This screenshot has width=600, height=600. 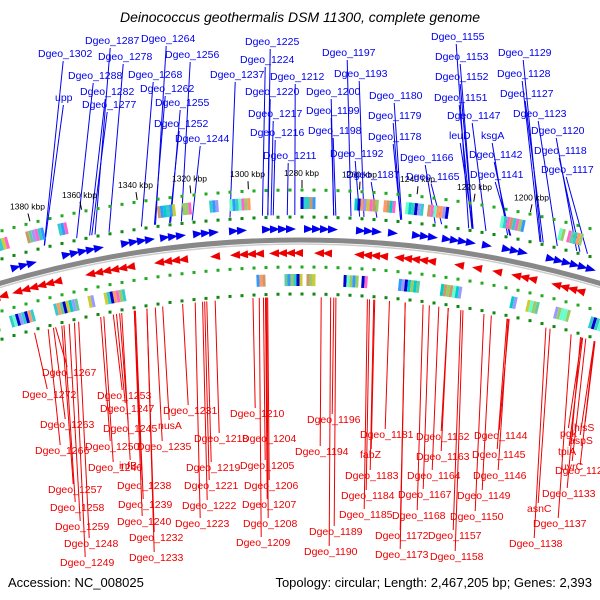 What do you see at coordinates (396, 96) in the screenshot?
I see `forward-gene-label: Dgeo_1180` at bounding box center [396, 96].